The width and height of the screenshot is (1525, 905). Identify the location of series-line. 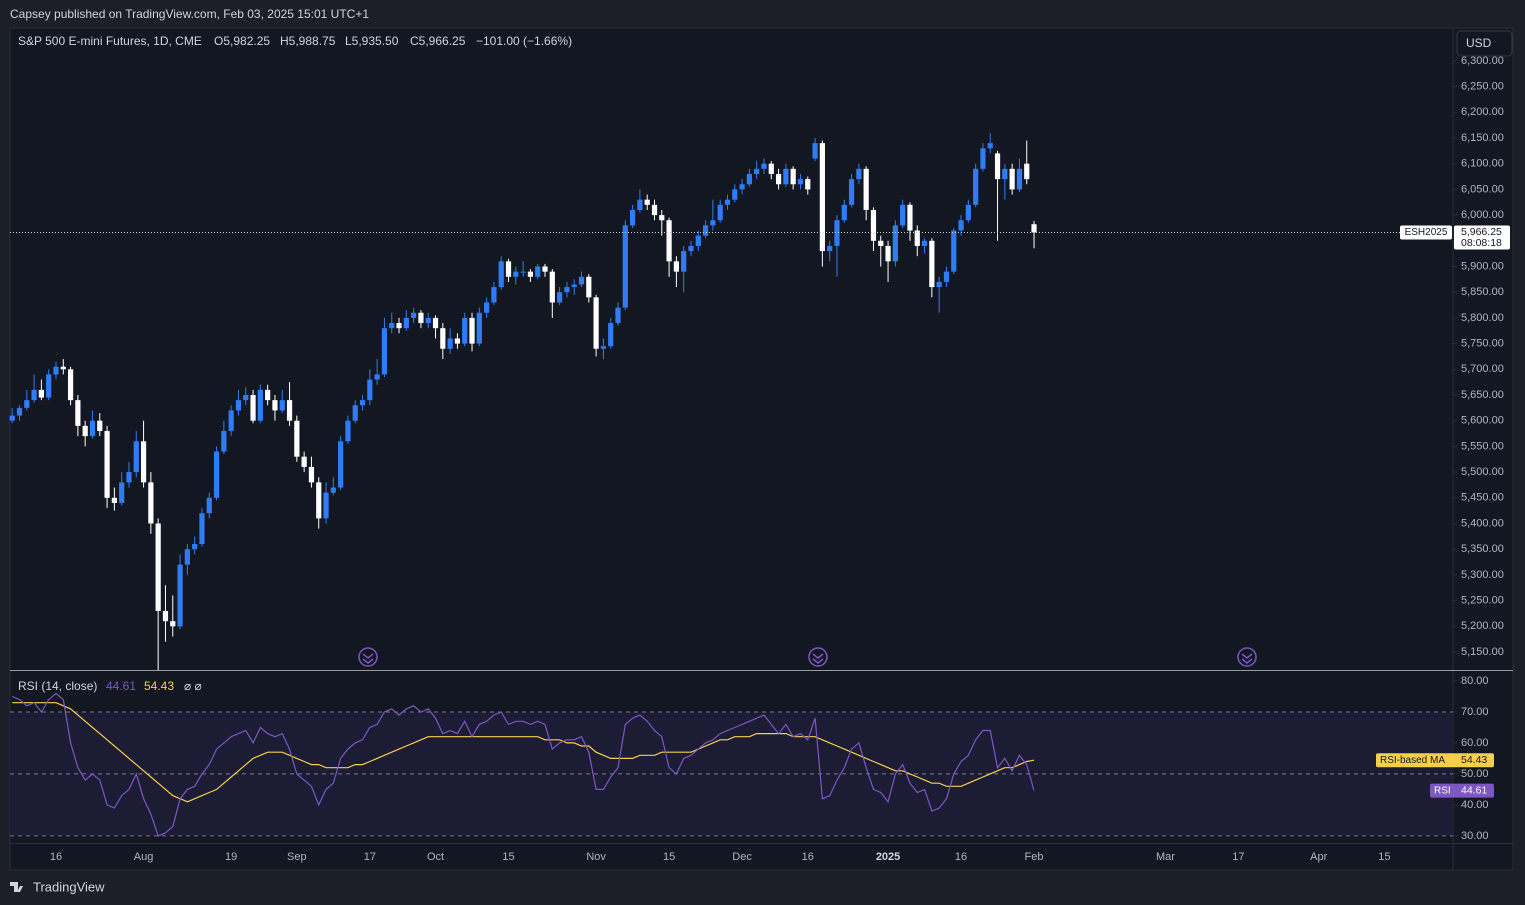
(523, 764).